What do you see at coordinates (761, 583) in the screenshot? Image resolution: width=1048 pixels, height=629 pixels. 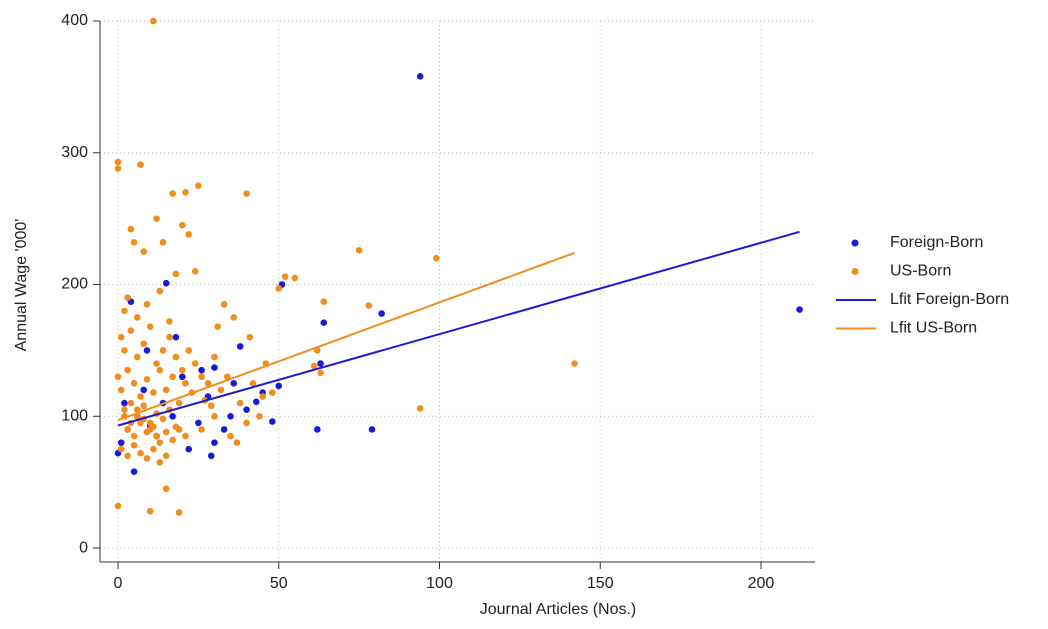 I see `x-tick-label: 200` at bounding box center [761, 583].